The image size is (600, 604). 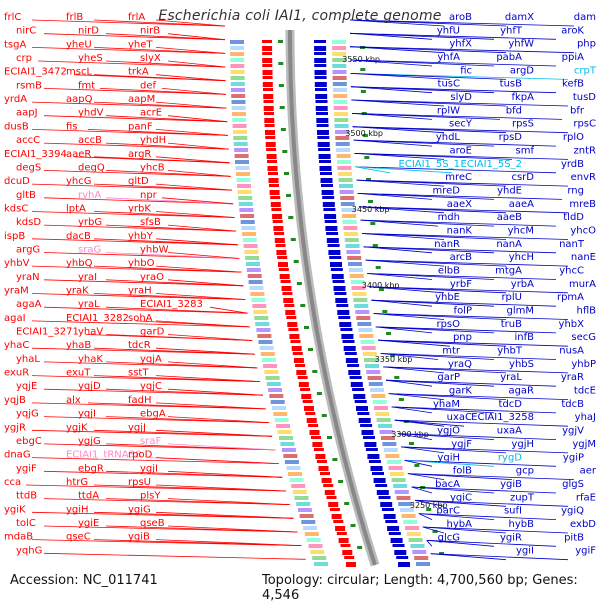 I want to click on gene-label: degS, so click(x=28, y=167).